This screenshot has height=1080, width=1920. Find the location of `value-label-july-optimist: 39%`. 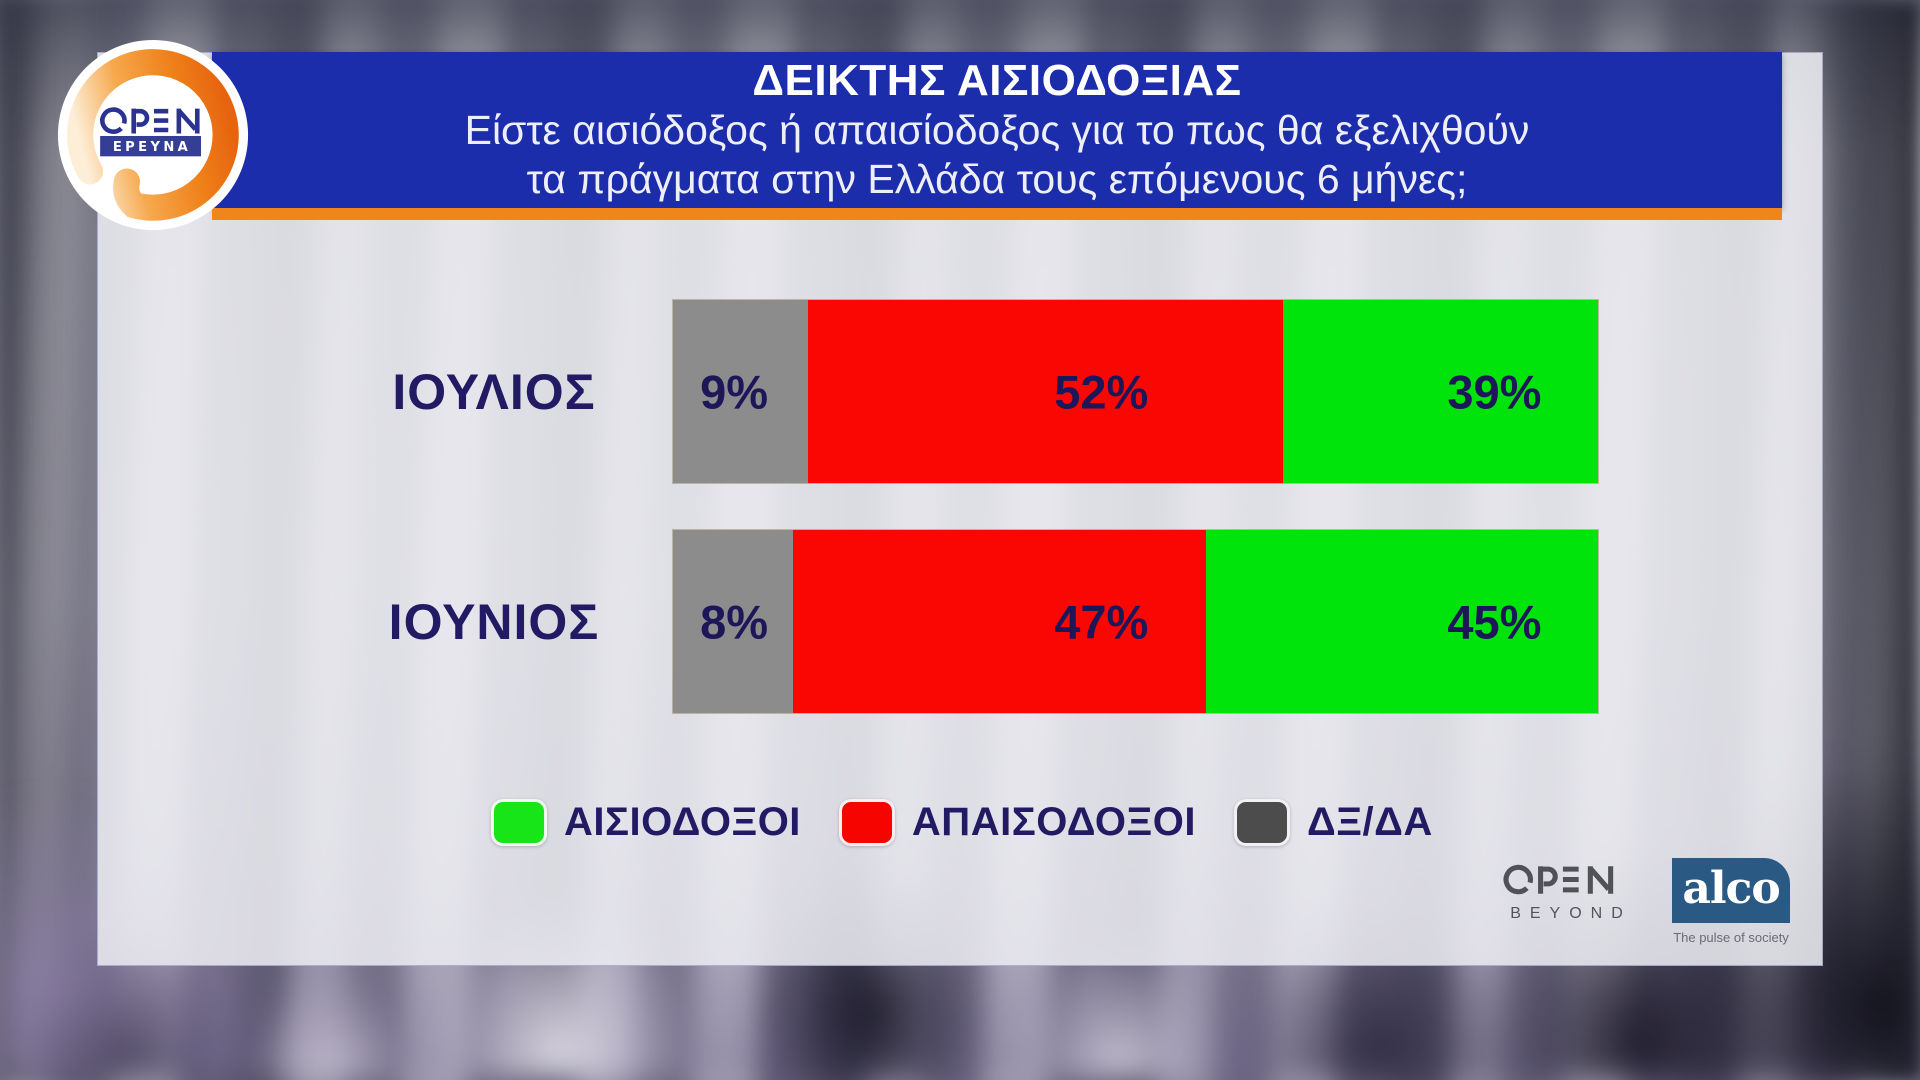

value-label-july-optimist: 39% is located at coordinates (1494, 391).